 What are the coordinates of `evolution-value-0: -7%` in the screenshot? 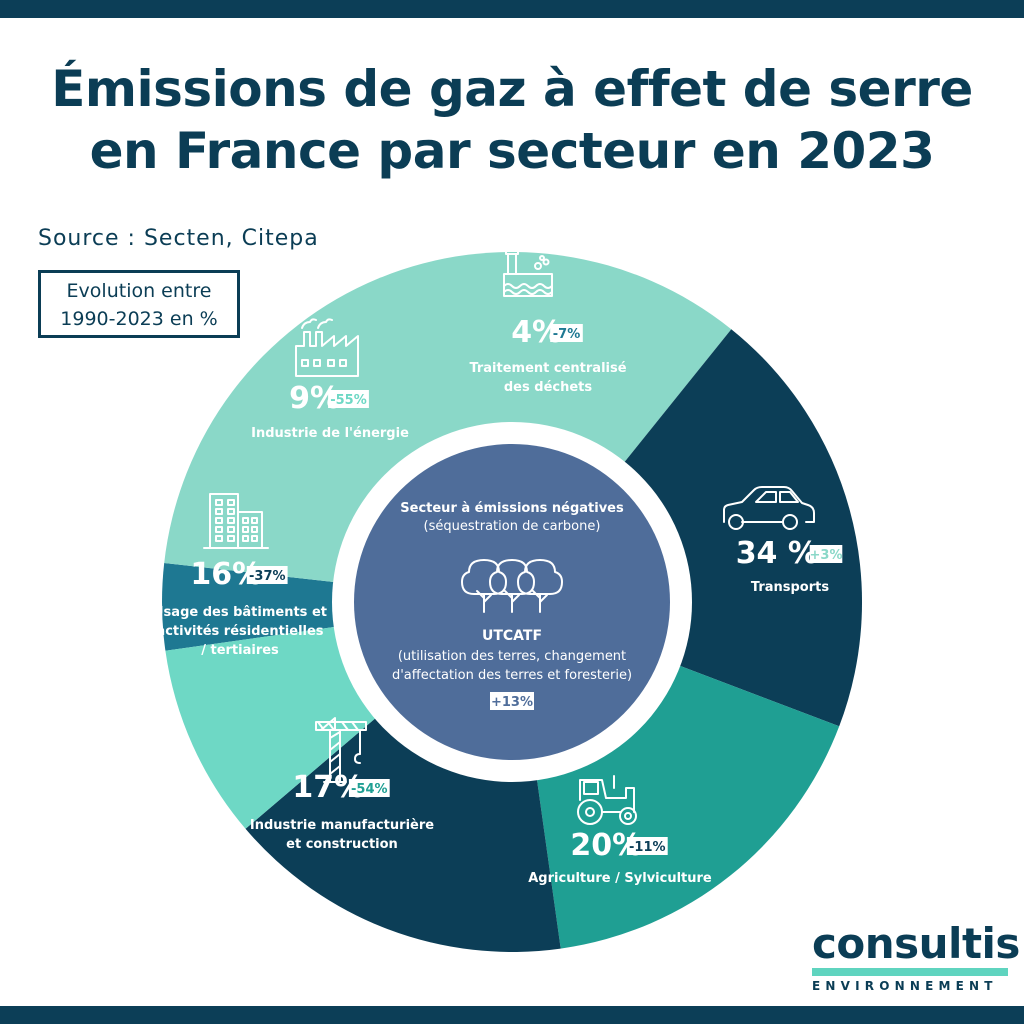 It's located at (566, 334).